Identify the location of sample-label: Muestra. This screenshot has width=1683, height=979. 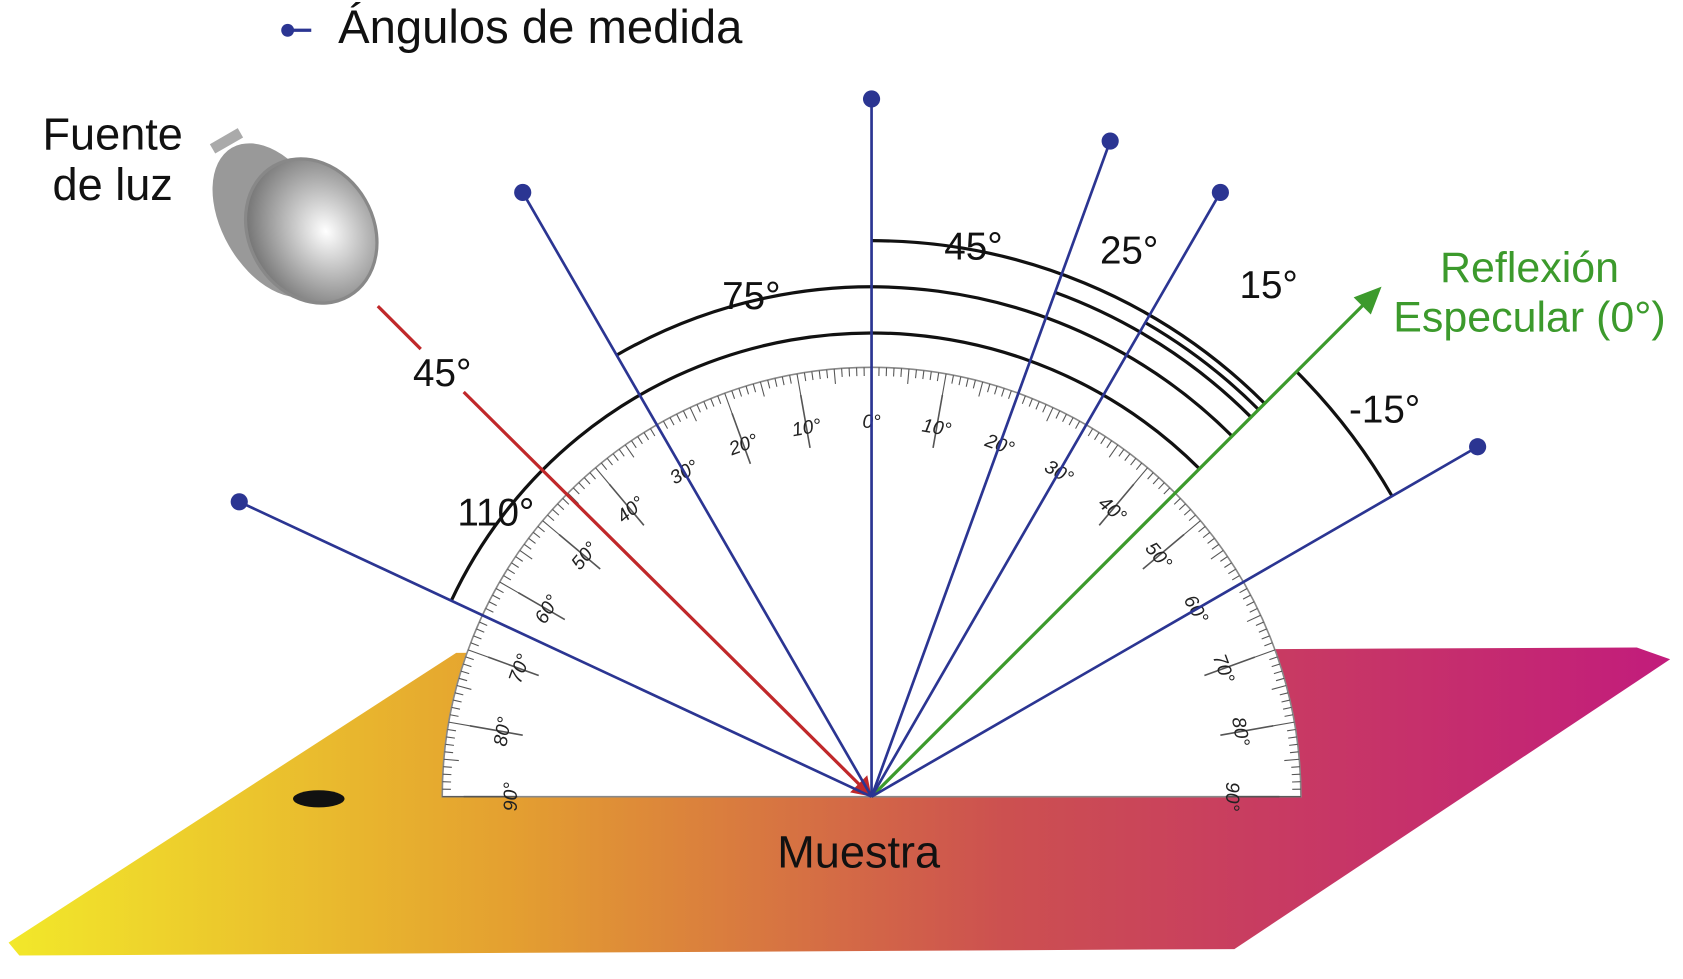
(859, 852).